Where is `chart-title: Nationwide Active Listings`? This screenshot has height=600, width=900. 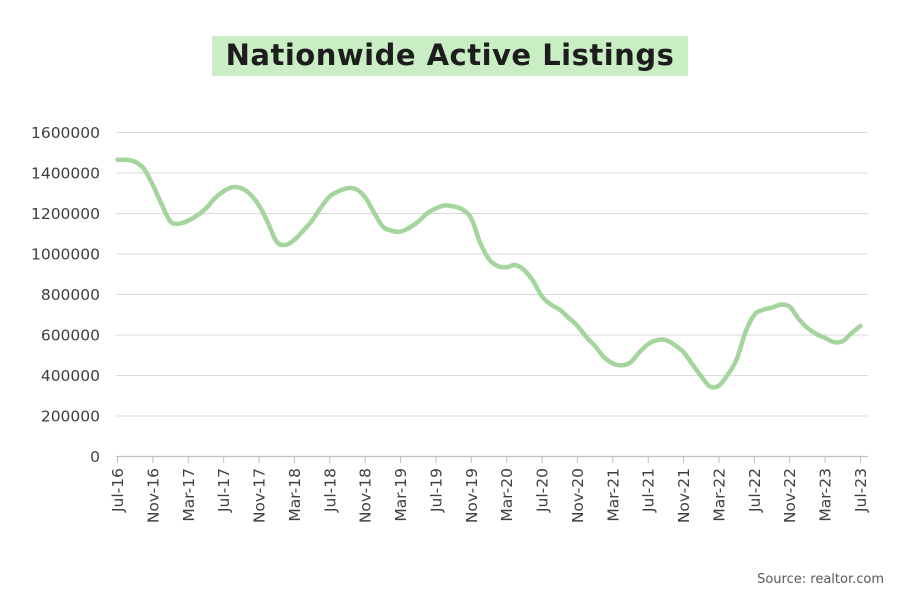 chart-title: Nationwide Active Listings is located at coordinates (450, 56).